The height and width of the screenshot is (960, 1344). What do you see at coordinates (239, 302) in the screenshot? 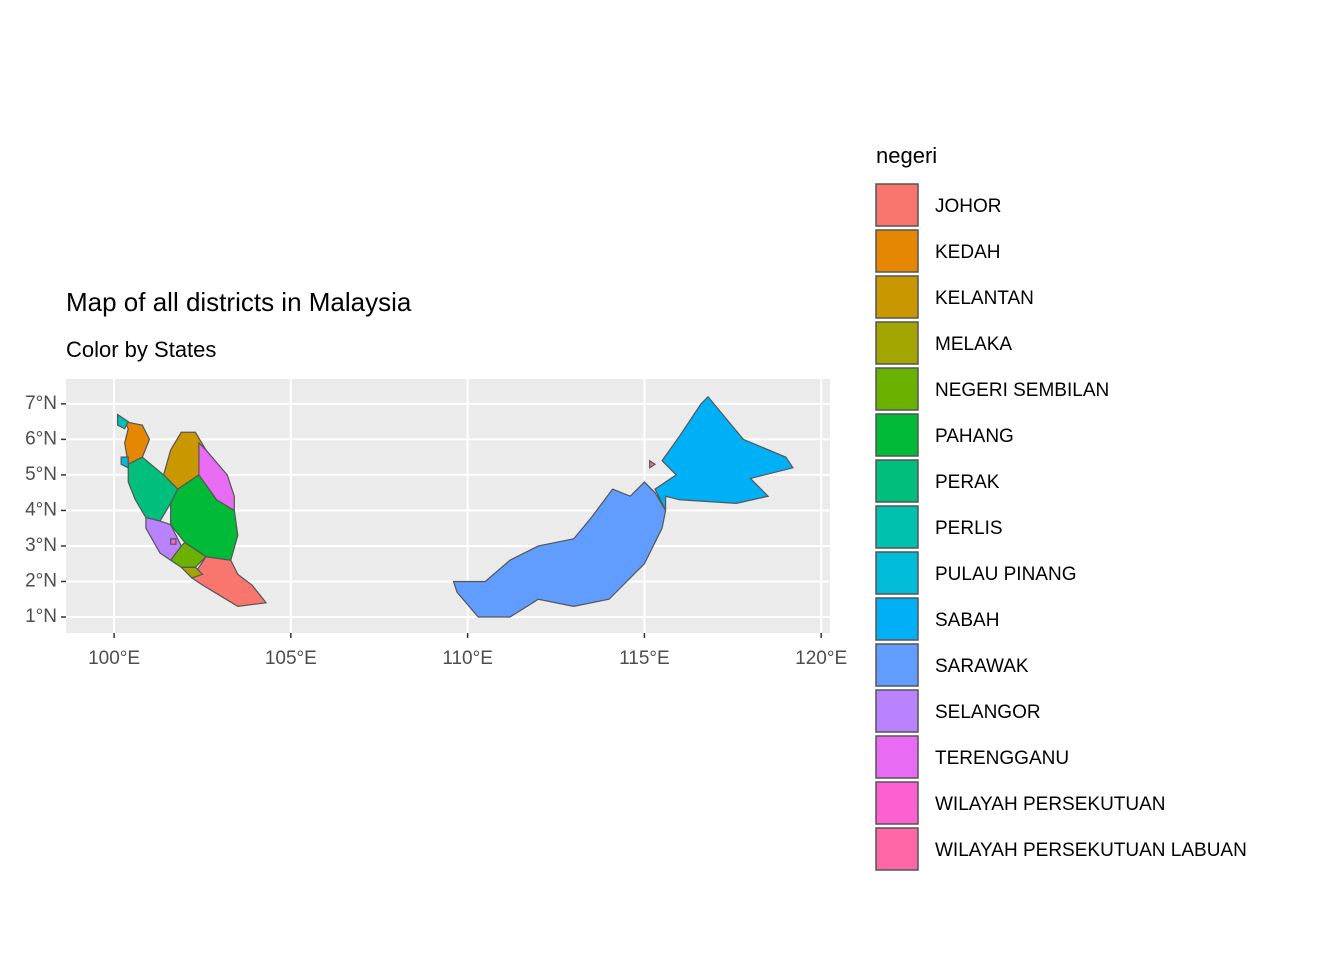
I see `chart-title: Map of all districts in Malaysia` at bounding box center [239, 302].